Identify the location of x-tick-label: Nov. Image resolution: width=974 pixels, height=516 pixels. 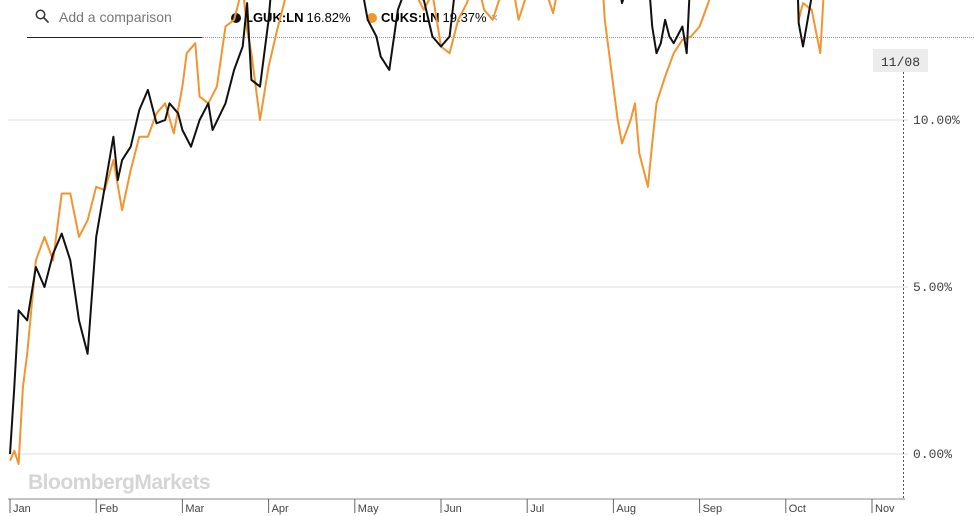
(885, 509).